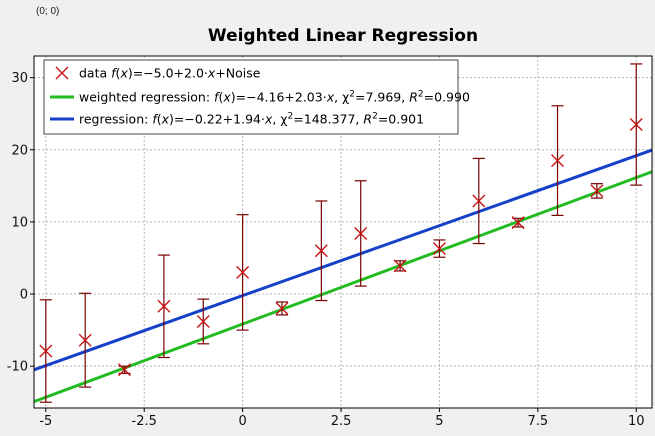 The height and width of the screenshot is (436, 655). I want to click on x-tick-label: 5, so click(439, 421).